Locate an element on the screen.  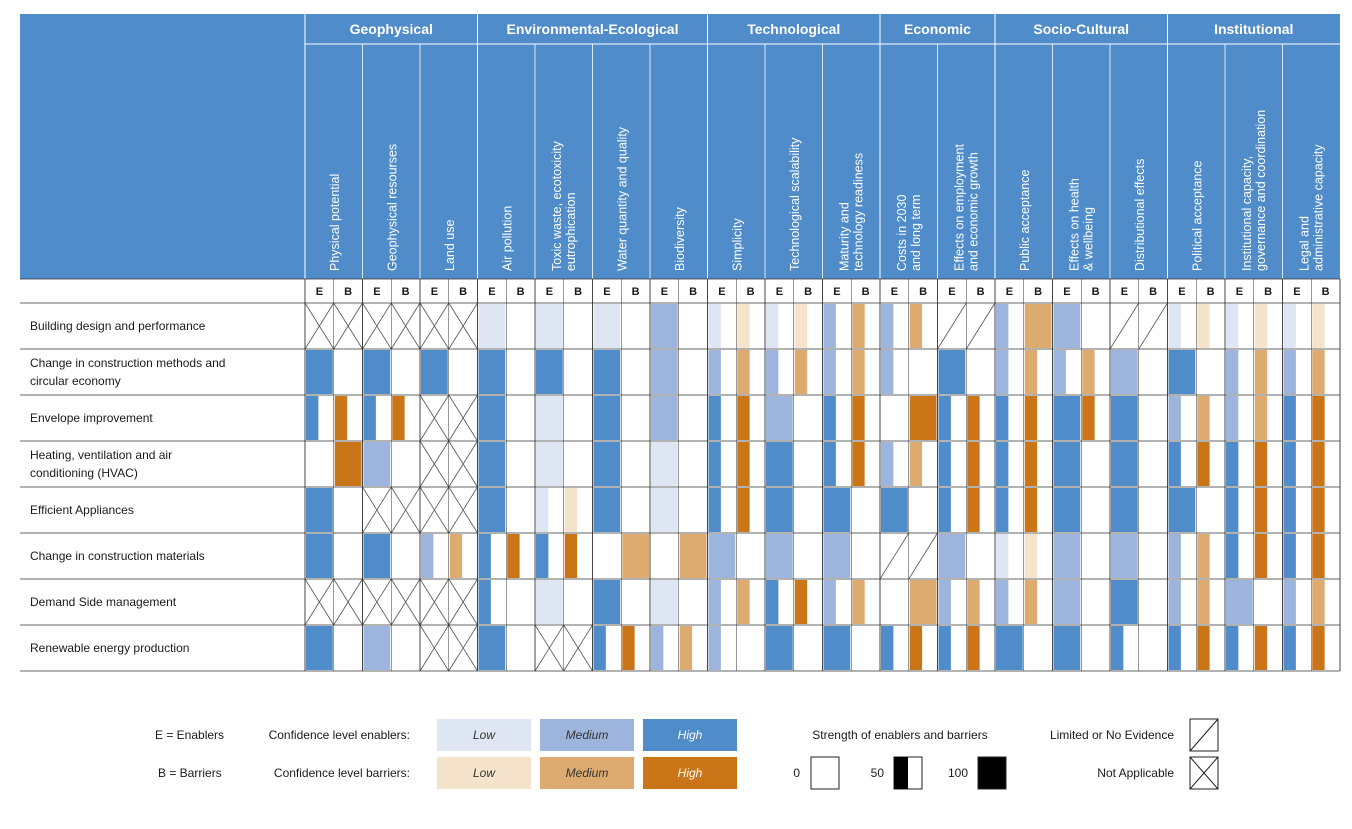
indicator-header: Simplicity is located at coordinates (737, 244).